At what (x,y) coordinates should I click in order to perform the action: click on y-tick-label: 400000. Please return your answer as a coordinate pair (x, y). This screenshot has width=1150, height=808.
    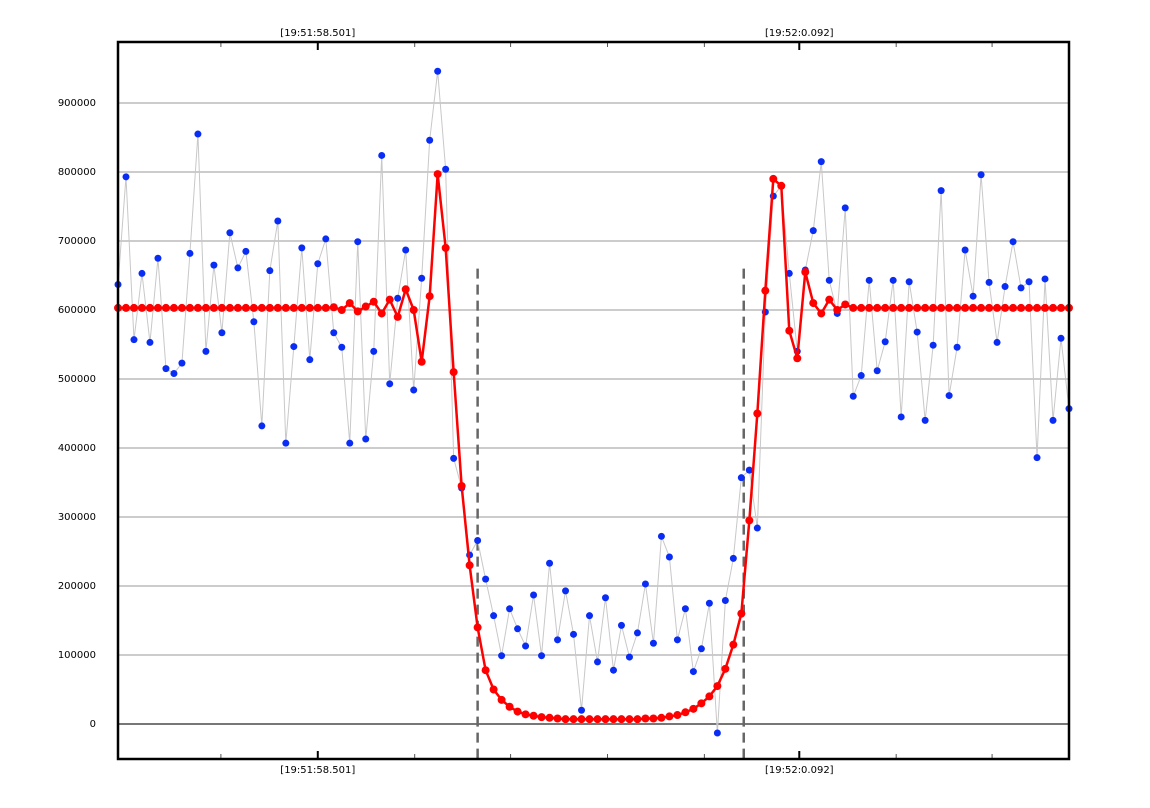
    Looking at the image, I should click on (77, 448).